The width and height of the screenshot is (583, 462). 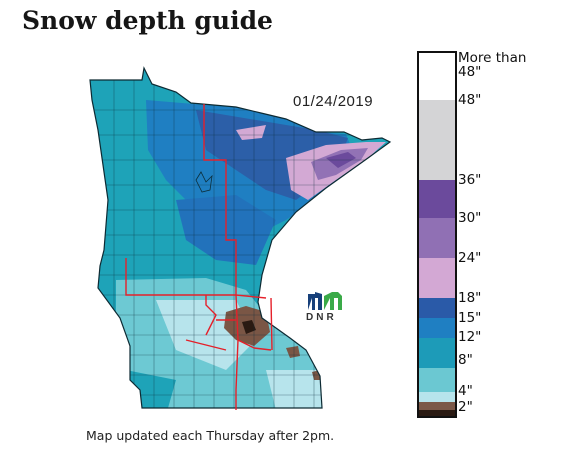 What do you see at coordinates (321, 317) in the screenshot?
I see `dnr-logo-text: DNR` at bounding box center [321, 317].